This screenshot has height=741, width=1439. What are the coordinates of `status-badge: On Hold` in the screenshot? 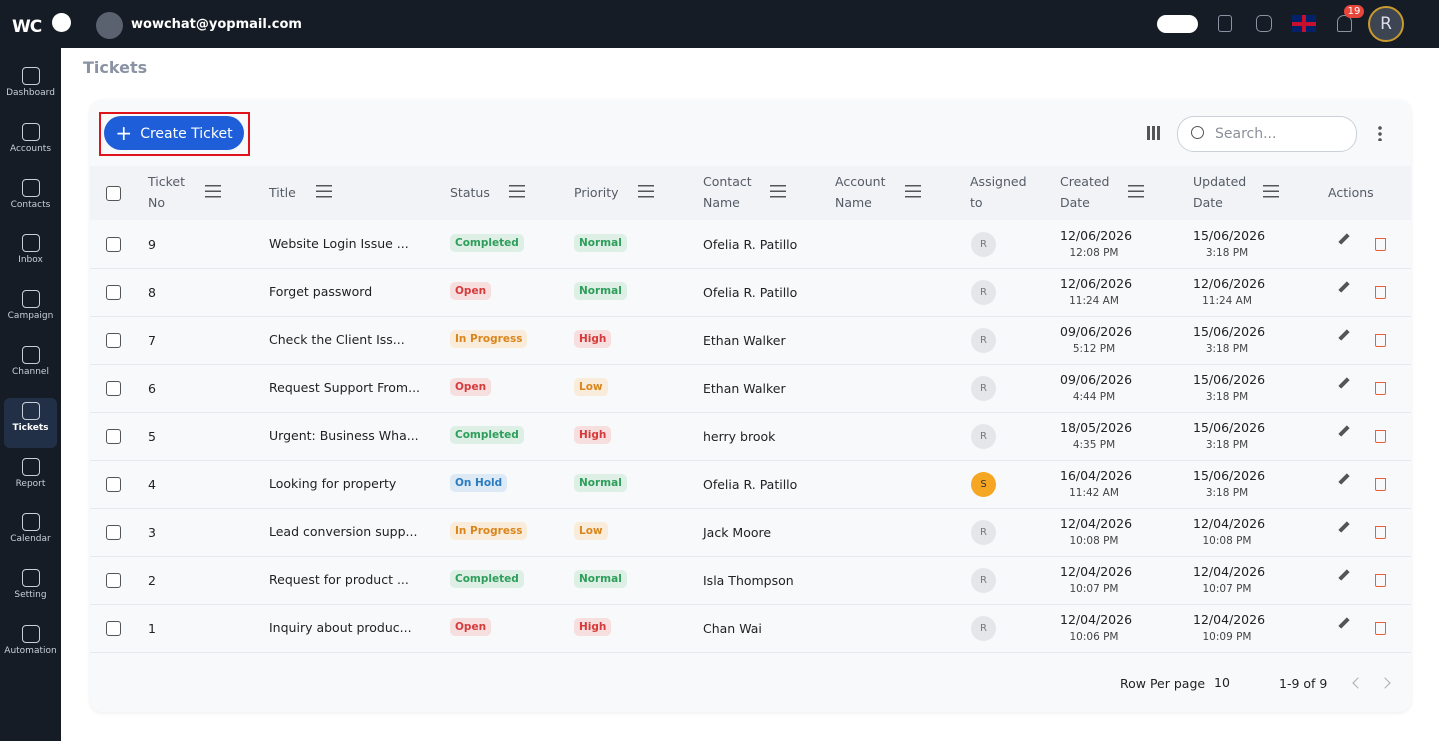 It's located at (479, 483).